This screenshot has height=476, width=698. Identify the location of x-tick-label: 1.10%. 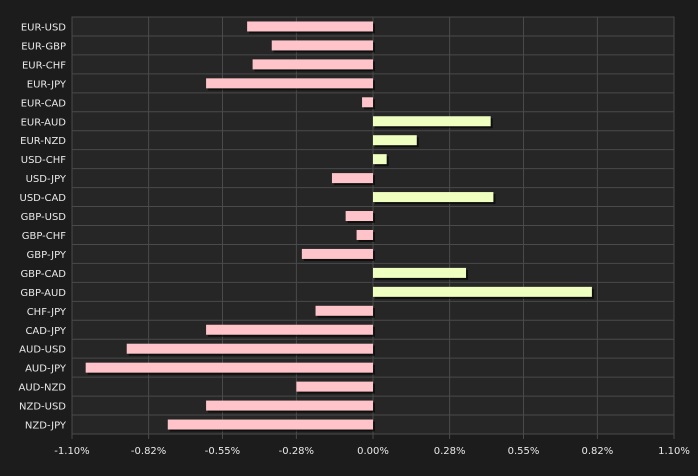
(674, 451).